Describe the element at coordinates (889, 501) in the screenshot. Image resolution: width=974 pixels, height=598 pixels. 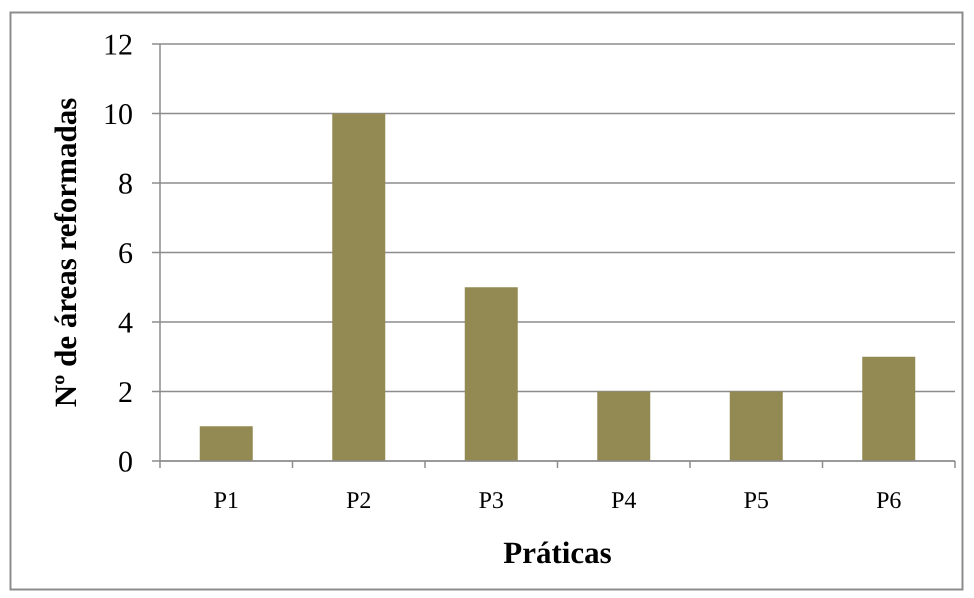
I see `x-tick-label: P6` at that location.